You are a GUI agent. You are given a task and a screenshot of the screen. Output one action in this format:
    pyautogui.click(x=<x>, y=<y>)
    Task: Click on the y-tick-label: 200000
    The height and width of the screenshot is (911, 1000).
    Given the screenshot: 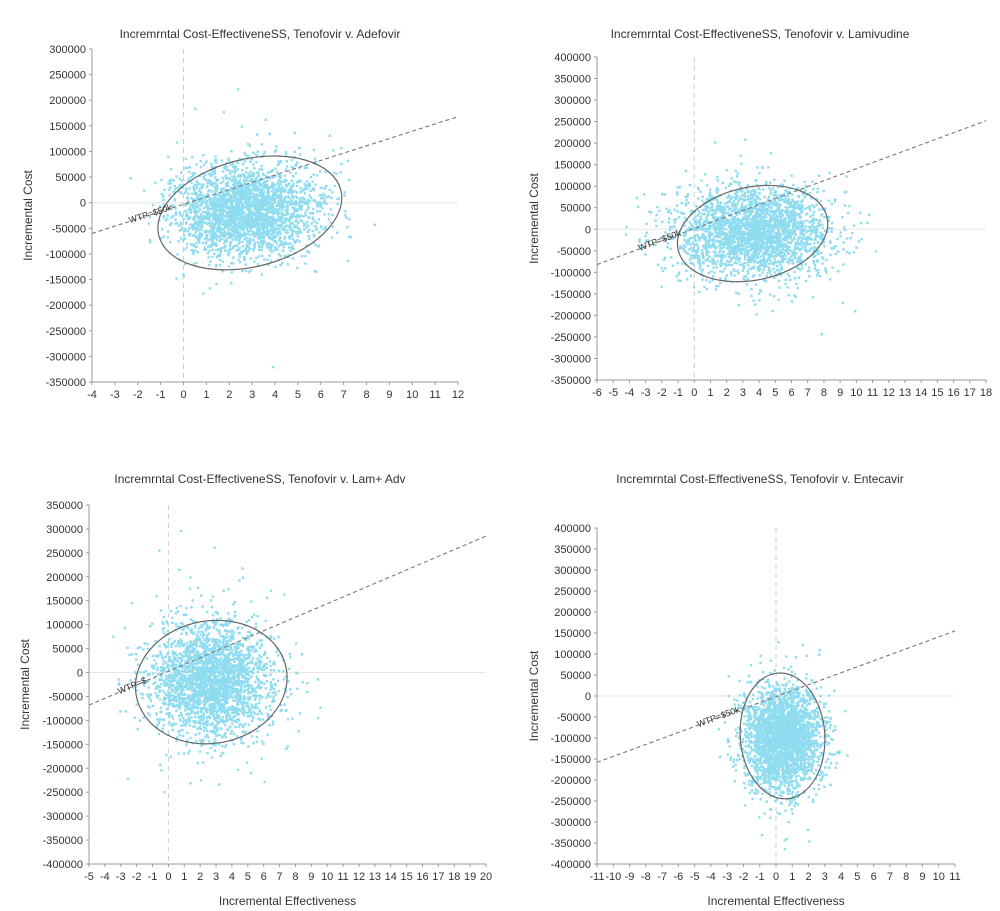 What is the action you would take?
    pyautogui.click(x=67, y=101)
    